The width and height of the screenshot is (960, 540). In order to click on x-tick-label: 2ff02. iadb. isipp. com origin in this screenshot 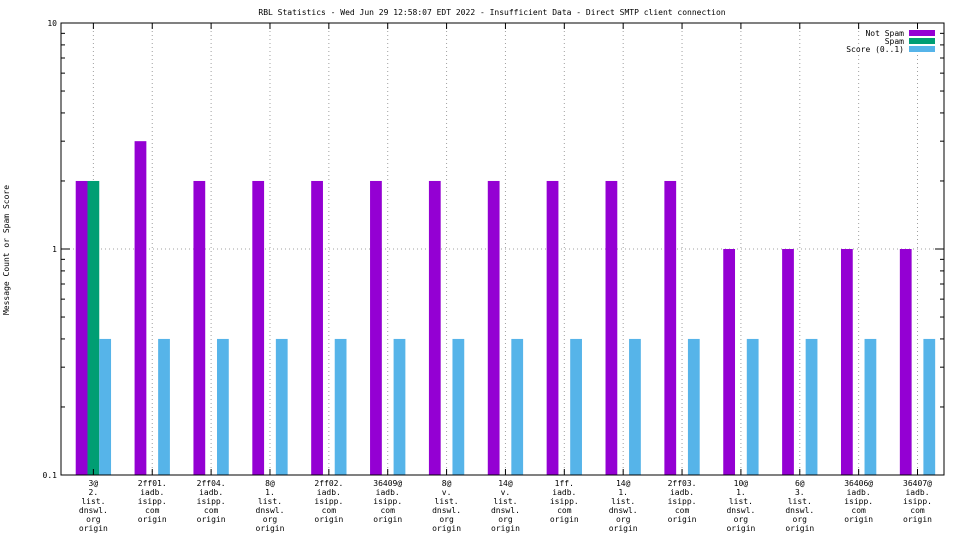, I will do `click(328, 501)`.